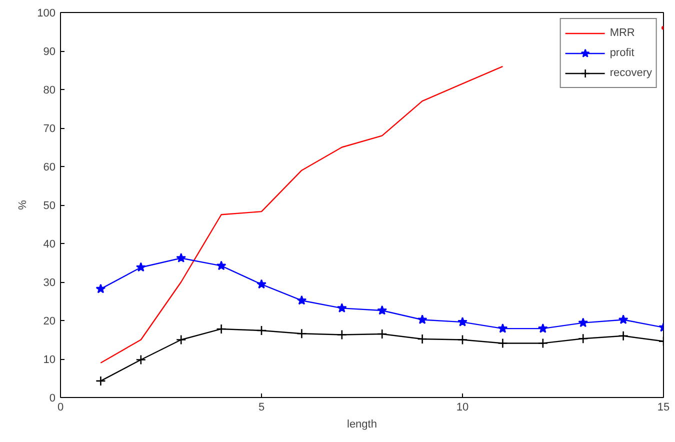 This screenshot has width=675, height=442. What do you see at coordinates (49, 90) in the screenshot?
I see `y-tick-label: 80` at bounding box center [49, 90].